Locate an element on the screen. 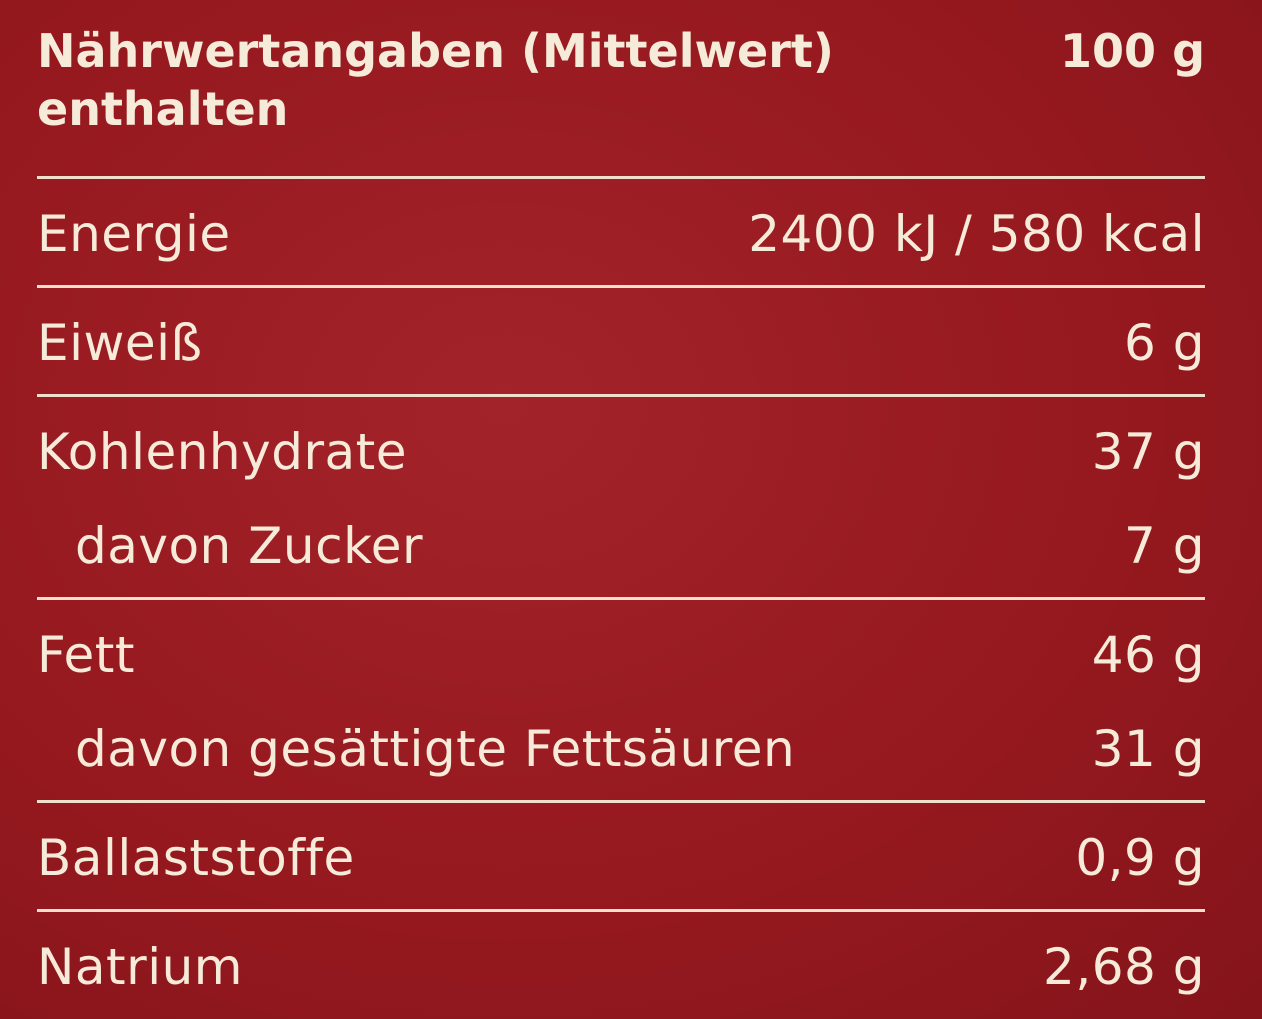 The width and height of the screenshot is (1262, 1019). header-top: Nährwertangaben (Mittelwert) 100 g is located at coordinates (621, 51).